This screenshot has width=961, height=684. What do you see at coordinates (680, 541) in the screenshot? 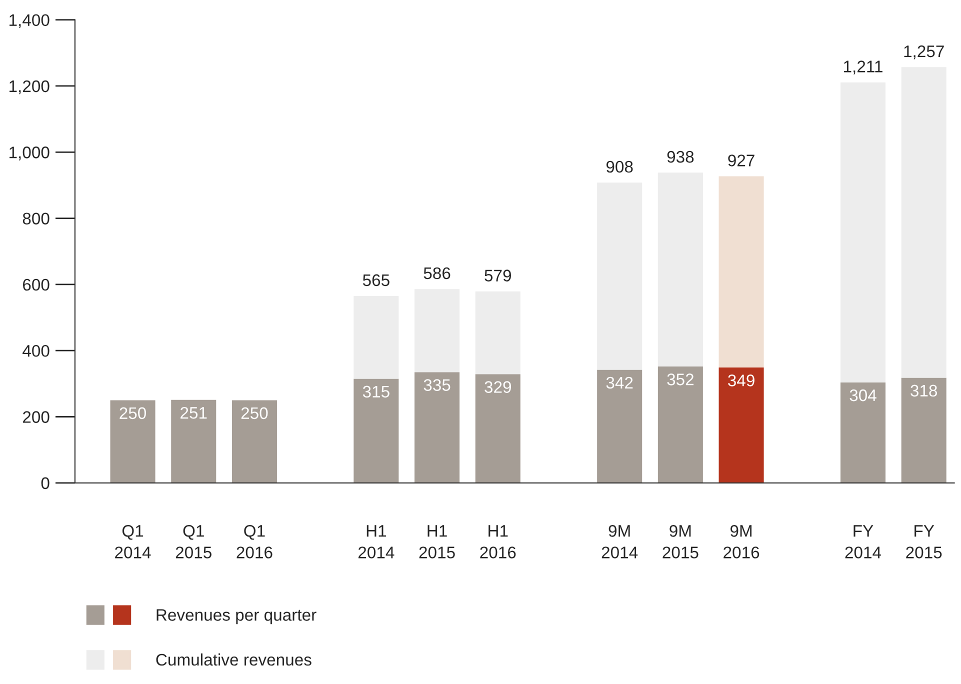
I see `x-tick-label: 9M 2015` at bounding box center [680, 541].